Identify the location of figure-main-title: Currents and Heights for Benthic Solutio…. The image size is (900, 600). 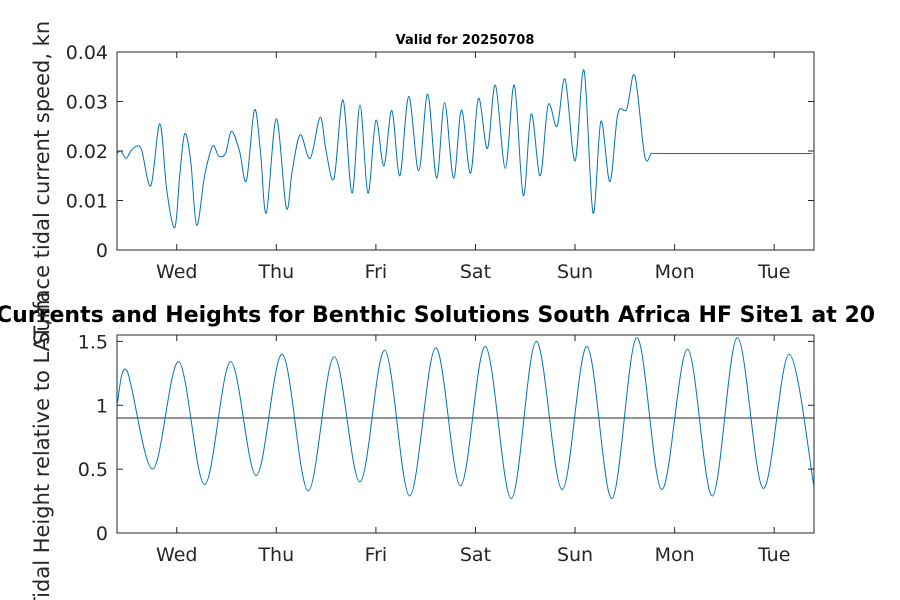
(437, 315).